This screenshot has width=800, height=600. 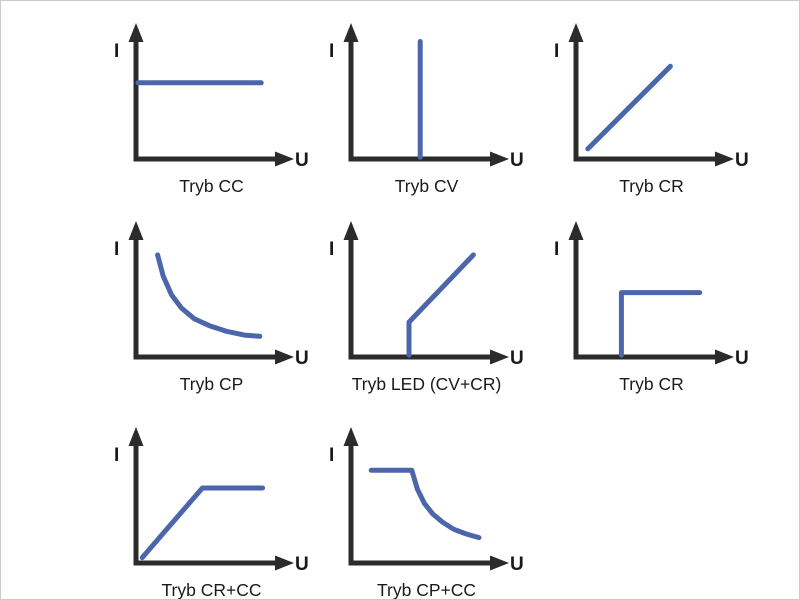 What do you see at coordinates (426, 590) in the screenshot?
I see `plot-caption: Tryb CP+CC` at bounding box center [426, 590].